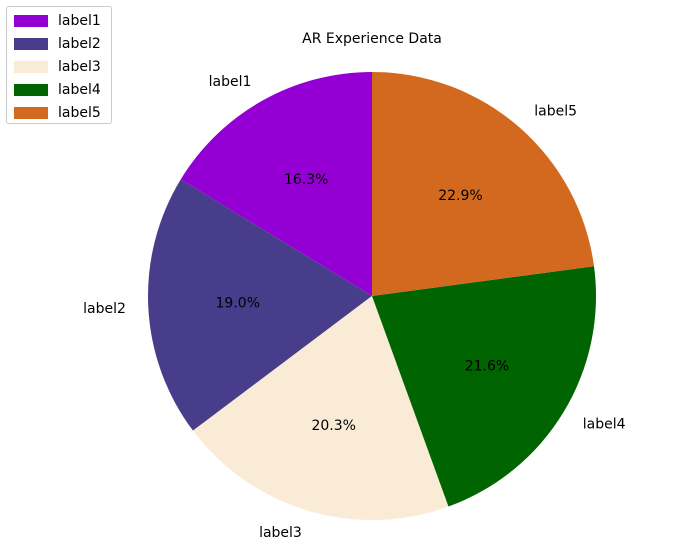 The width and height of the screenshot is (690, 550). What do you see at coordinates (460, 196) in the screenshot?
I see `pct-label-label5: 22.9%` at bounding box center [460, 196].